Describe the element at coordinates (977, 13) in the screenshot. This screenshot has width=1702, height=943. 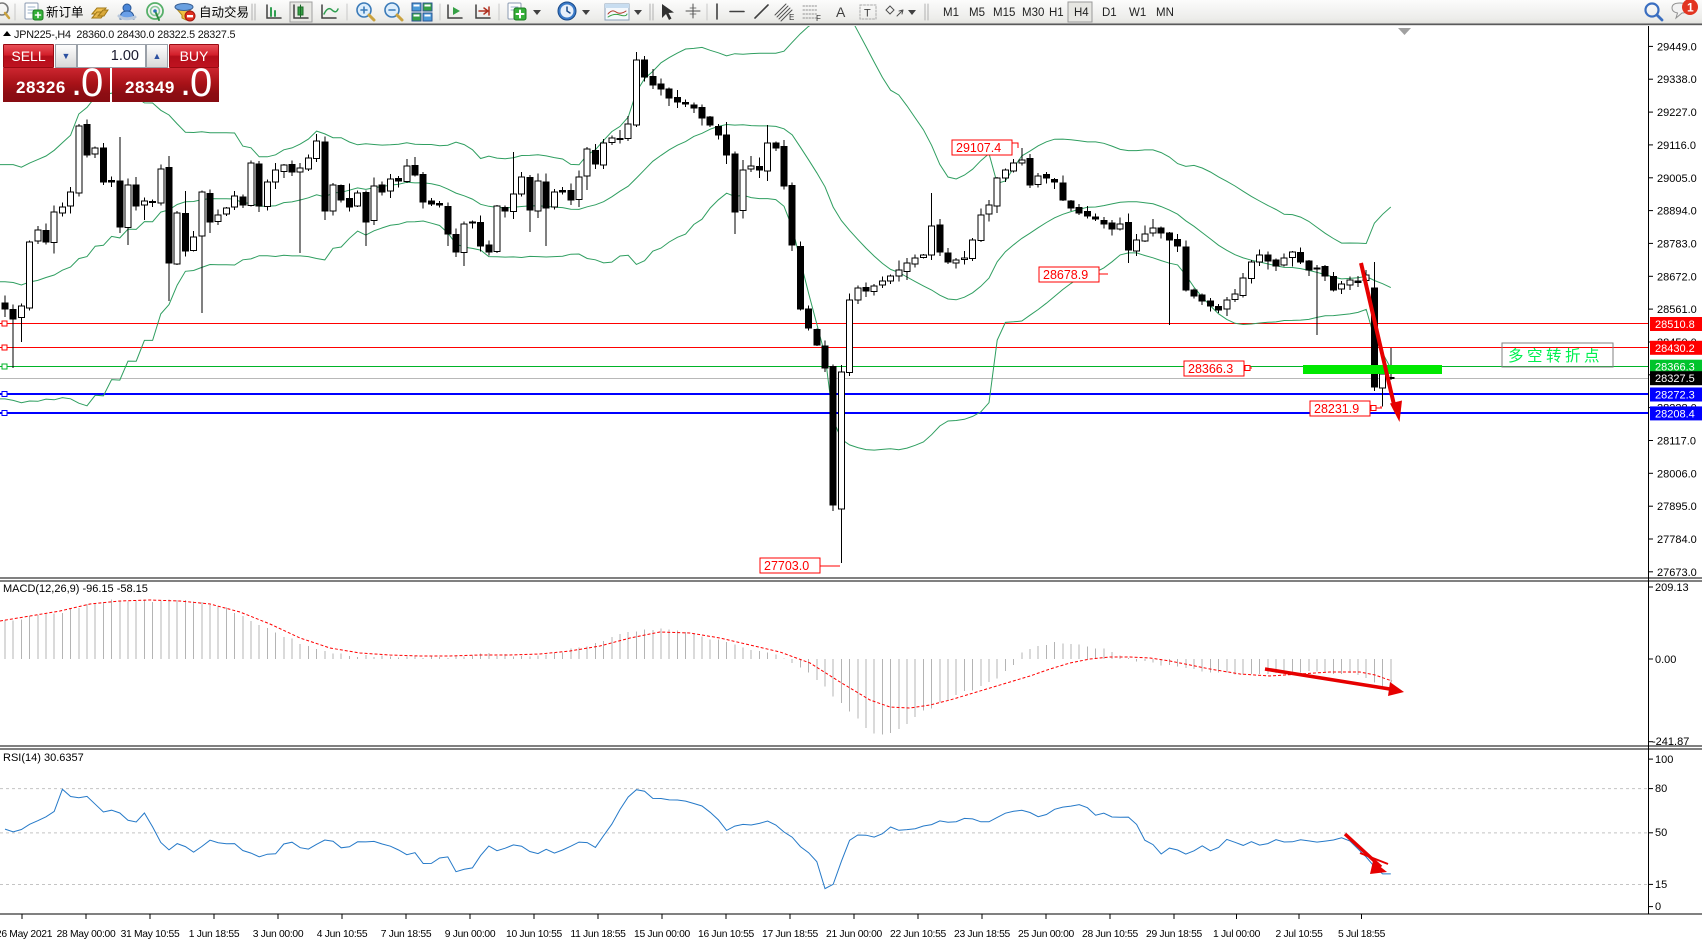
I see `svg-text: M5` at that location.